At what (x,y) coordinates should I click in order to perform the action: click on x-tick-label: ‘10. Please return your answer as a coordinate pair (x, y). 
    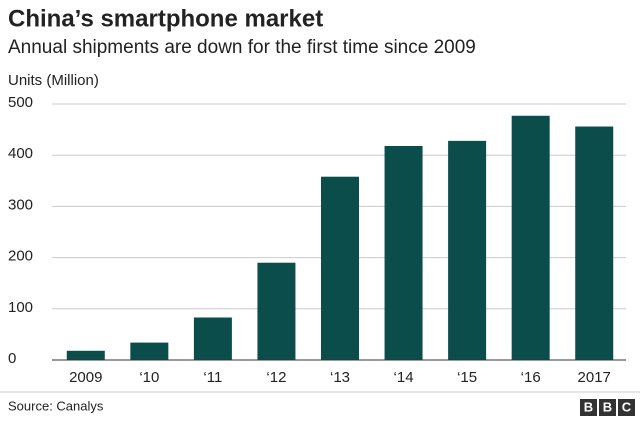
    Looking at the image, I should click on (149, 377).